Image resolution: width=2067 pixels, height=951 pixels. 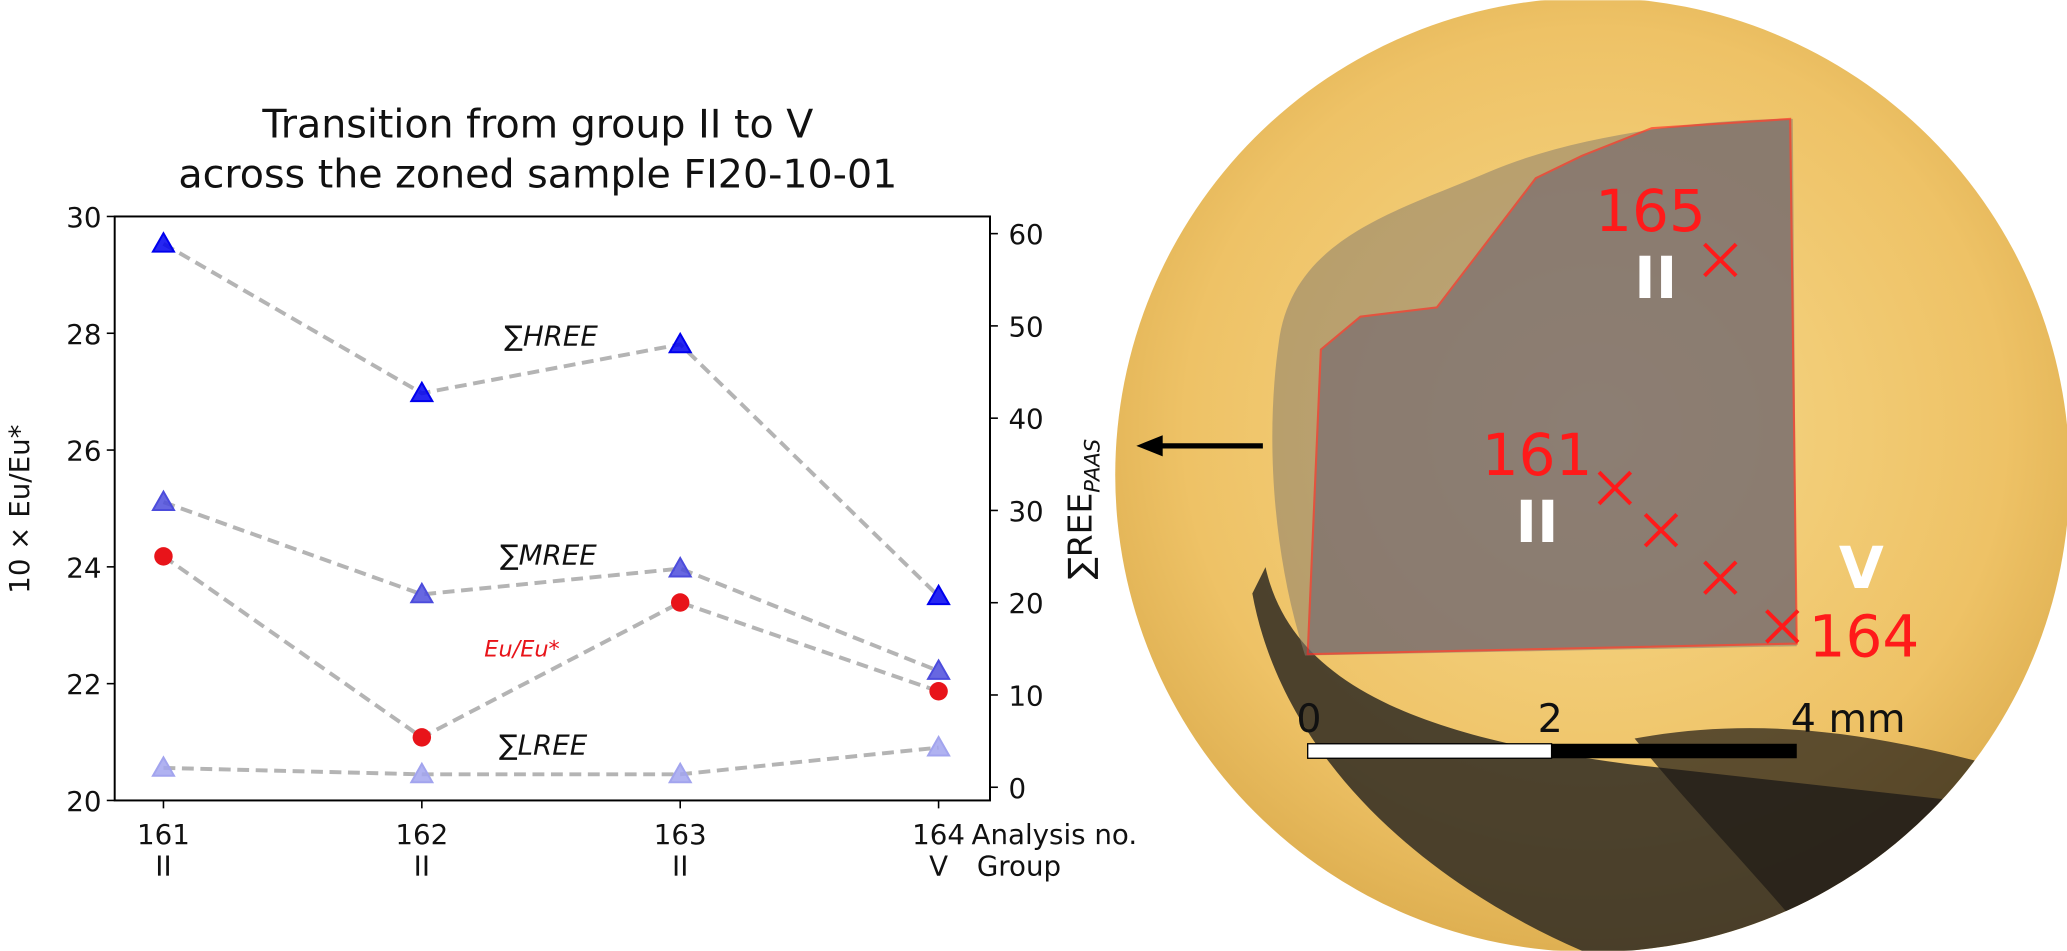 What do you see at coordinates (1025, 603) in the screenshot?
I see `y2-tick-label: 20` at bounding box center [1025, 603].